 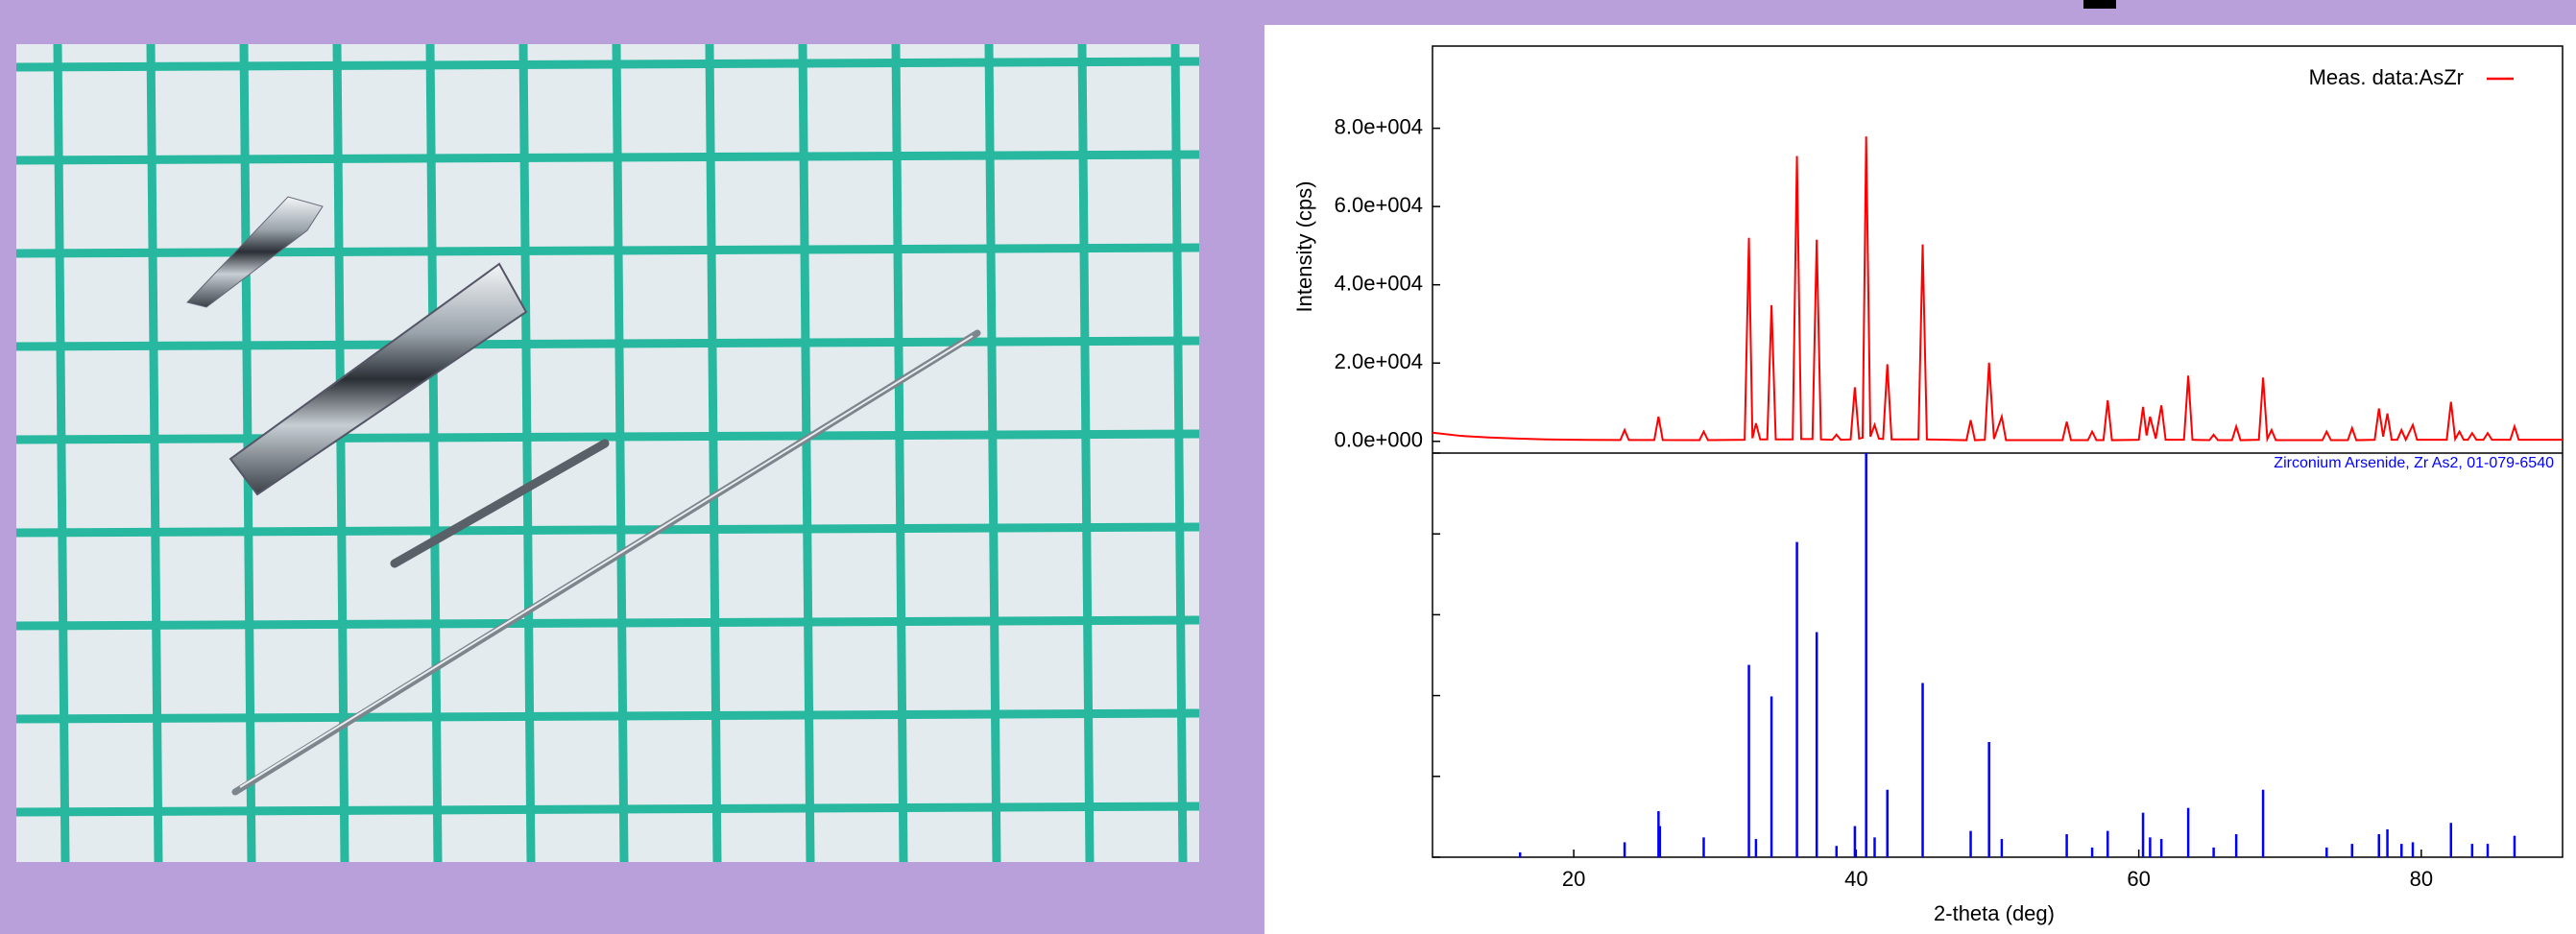 What do you see at coordinates (255, 252) in the screenshot?
I see `crystal-chip` at bounding box center [255, 252].